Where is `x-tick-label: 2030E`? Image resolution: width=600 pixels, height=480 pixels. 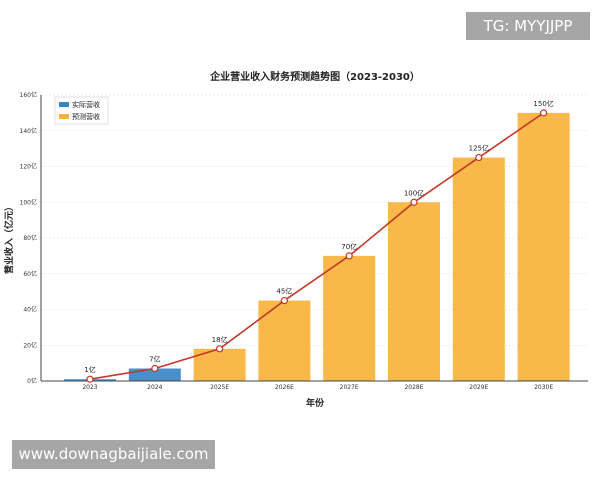
x-tick-label: 2030E is located at coordinates (543, 387).